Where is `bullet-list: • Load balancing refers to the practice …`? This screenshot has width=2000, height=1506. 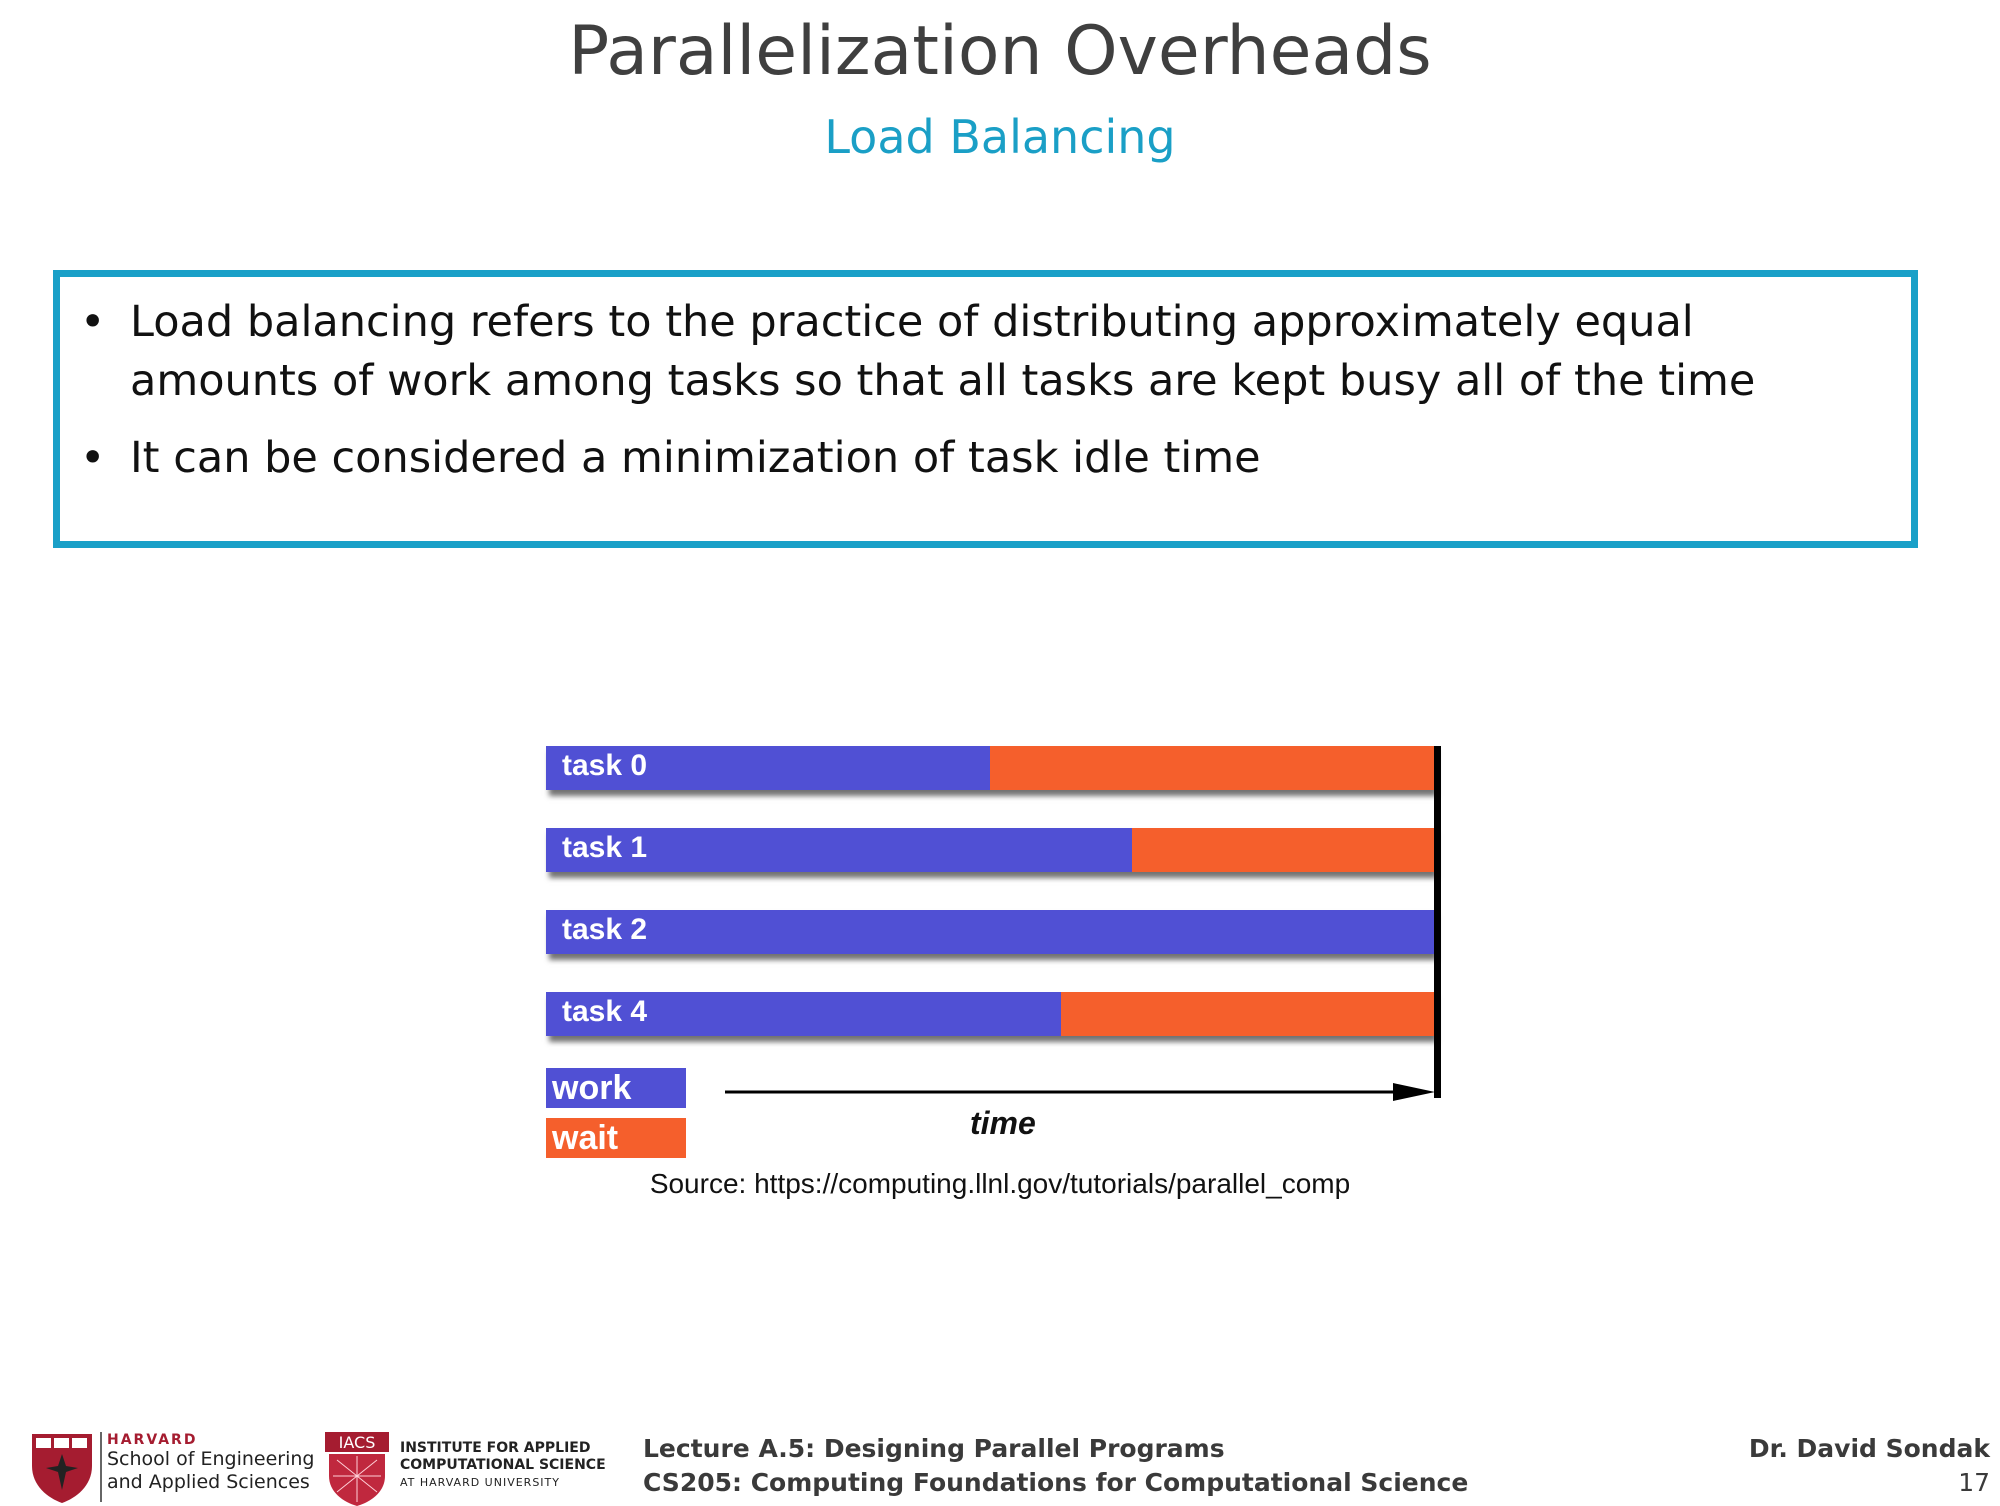 bullet-list: • Load balancing refers to the practice … is located at coordinates (985, 382).